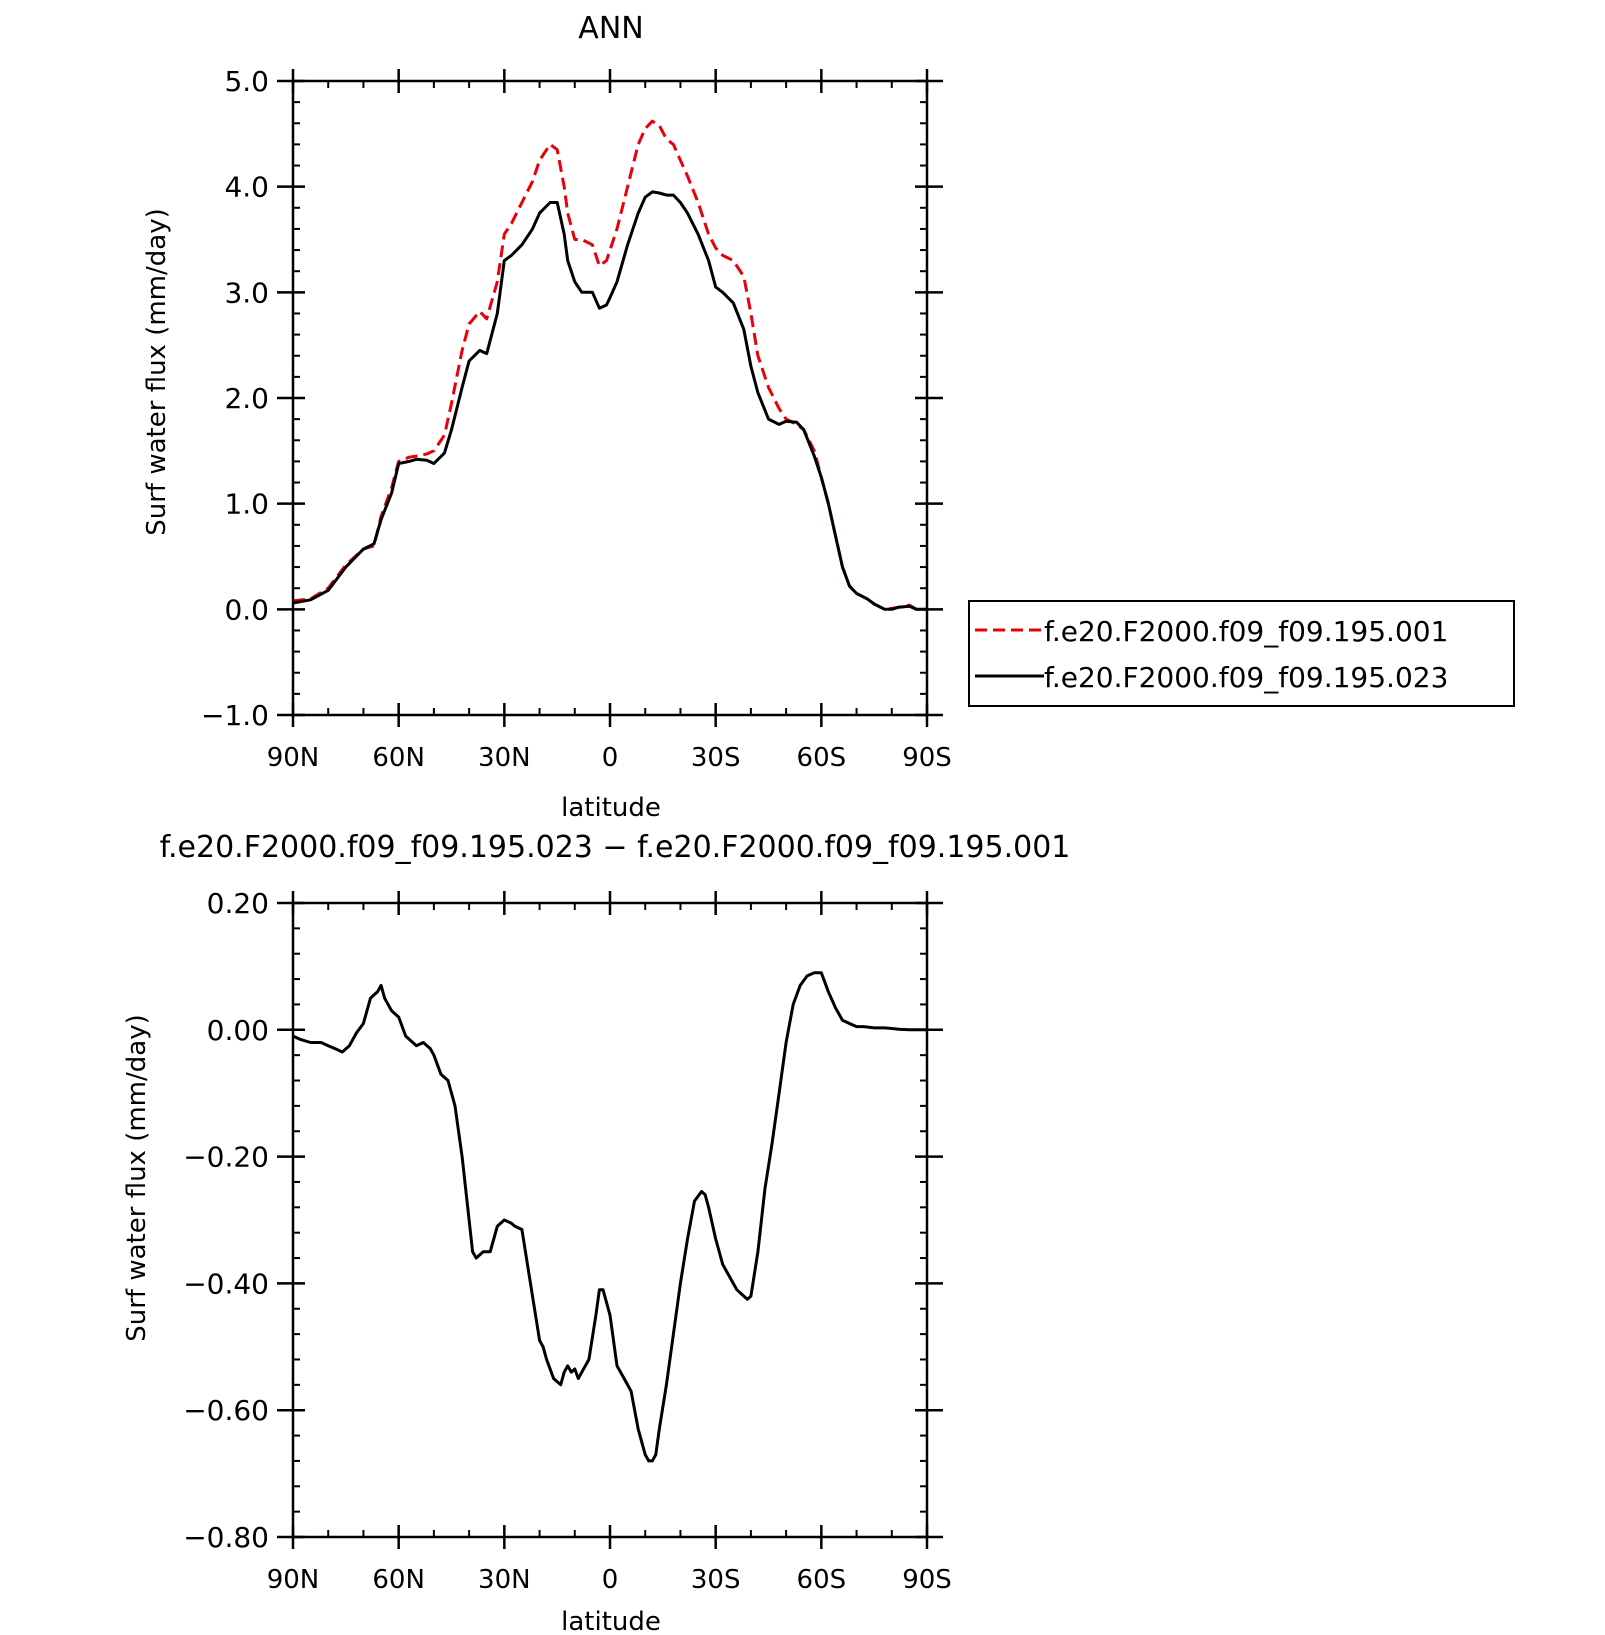 The height and width of the screenshot is (1635, 1605). Describe the element at coordinates (235, 715) in the screenshot. I see `top-y-tick-label: −1.0` at that location.